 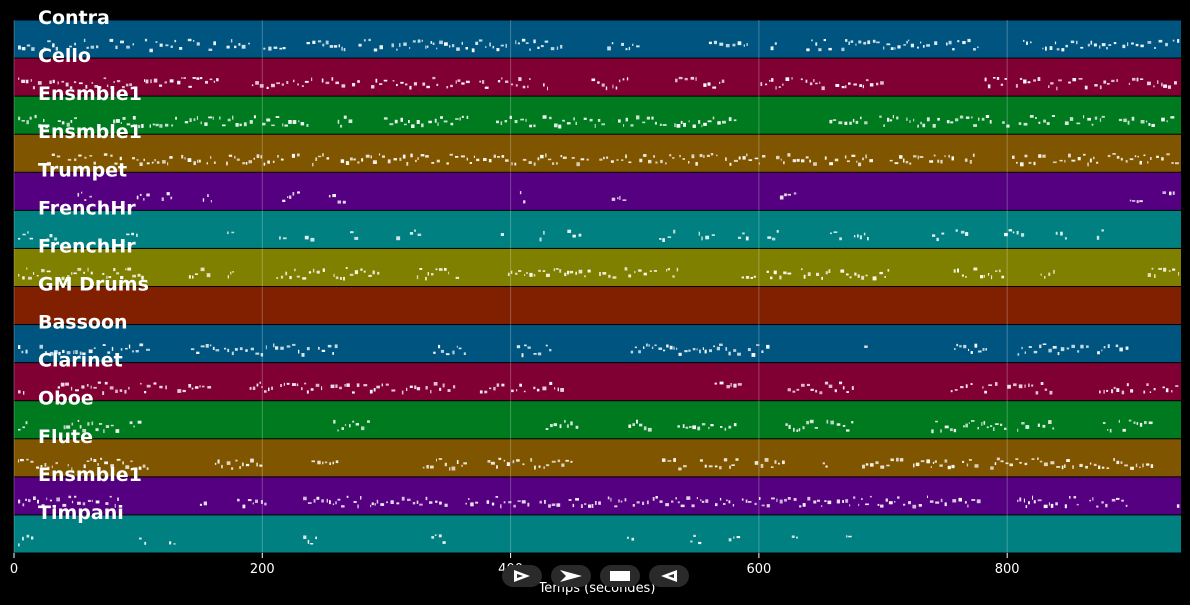 I want to click on track-label: GM Drums, so click(x=93, y=285).